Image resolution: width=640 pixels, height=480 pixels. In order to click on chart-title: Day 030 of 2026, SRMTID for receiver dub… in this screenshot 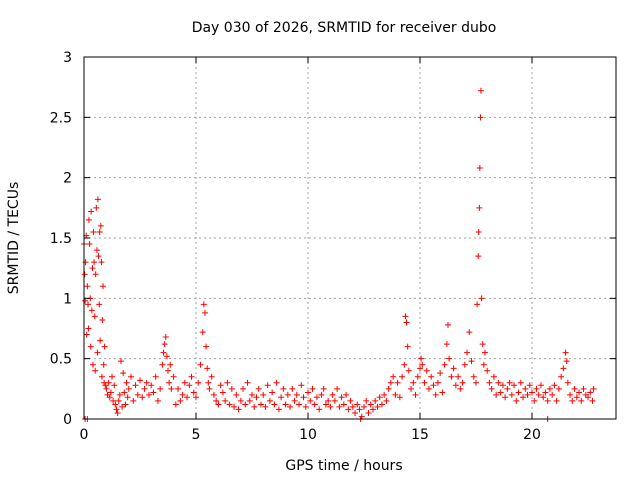, I will do `click(344, 28)`.